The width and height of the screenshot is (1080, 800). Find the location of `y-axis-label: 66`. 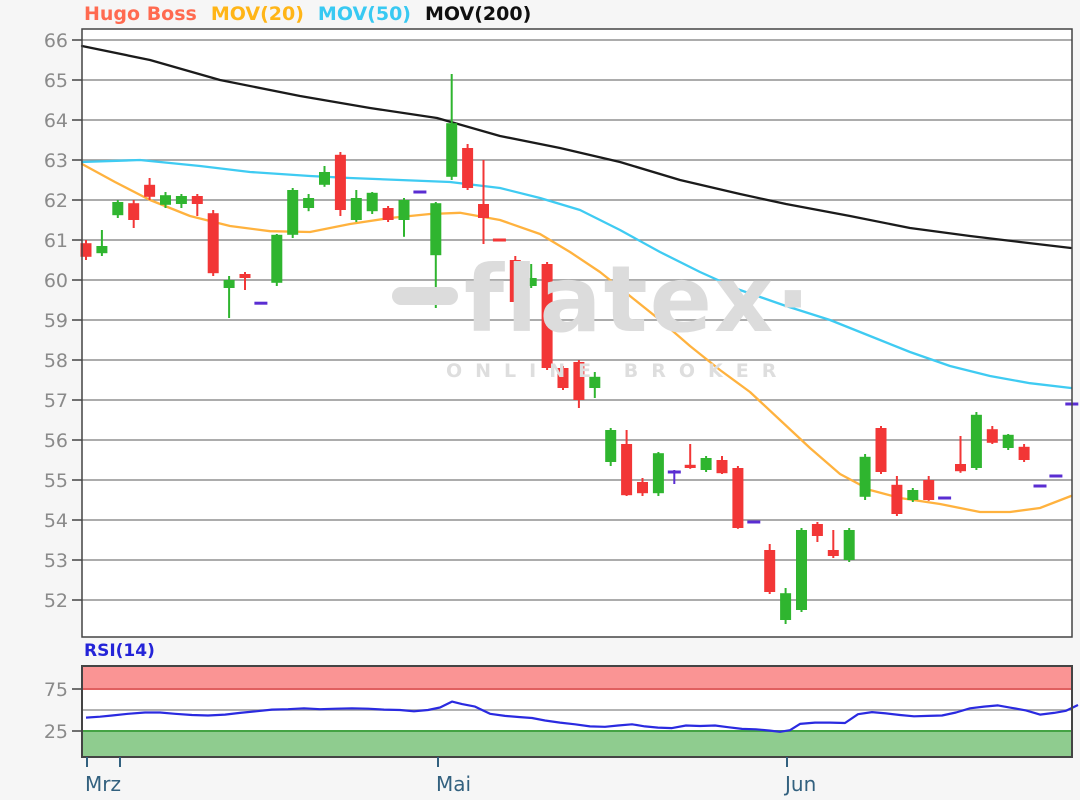

y-axis-label: 66 is located at coordinates (56, 41).